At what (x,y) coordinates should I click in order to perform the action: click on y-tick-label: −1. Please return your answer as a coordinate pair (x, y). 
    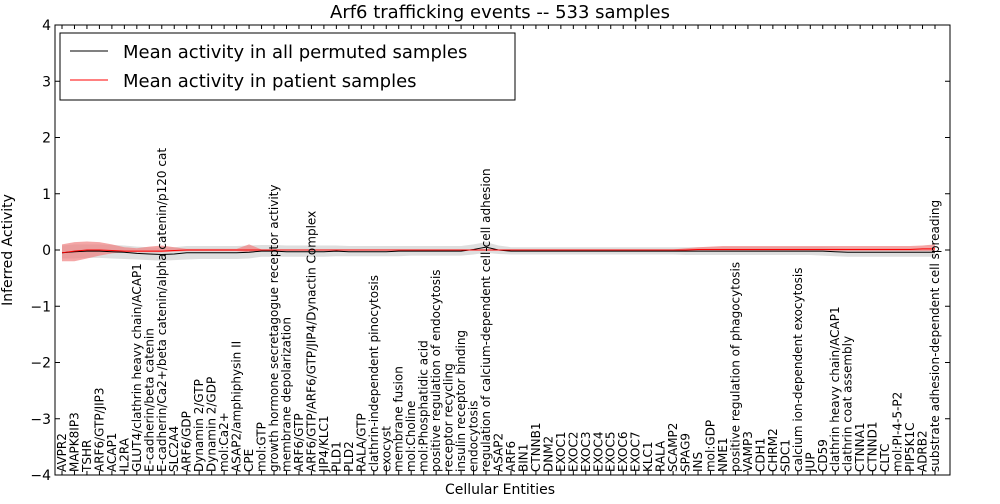
    Looking at the image, I should click on (40, 307).